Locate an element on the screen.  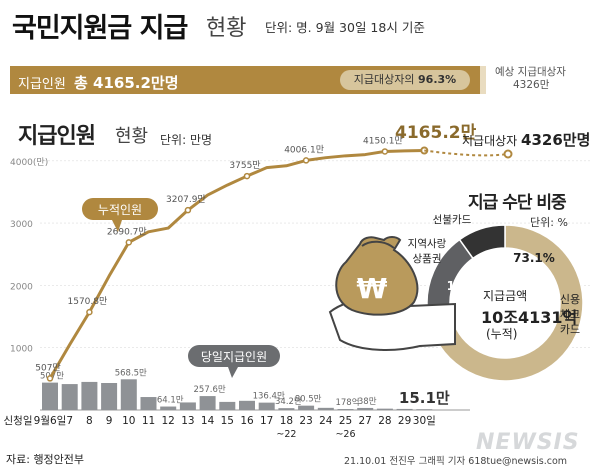
daily-pill-bg is located at coordinates (234, 356).